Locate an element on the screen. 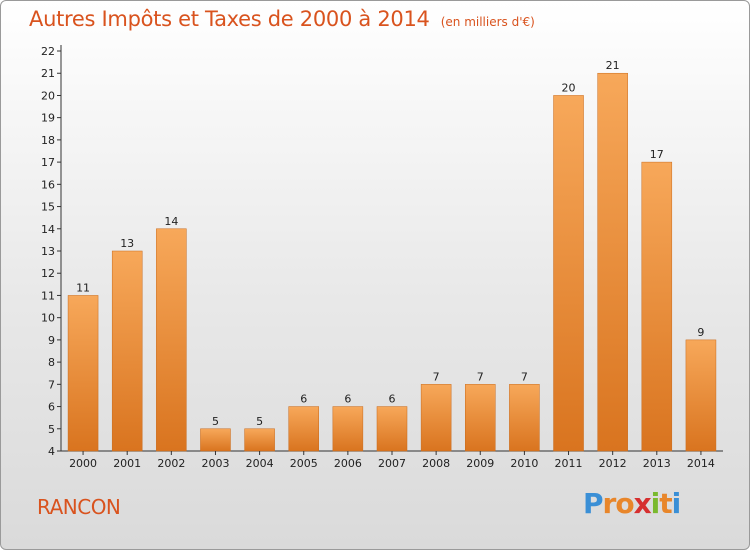  data-label-2007: 6 is located at coordinates (392, 399).